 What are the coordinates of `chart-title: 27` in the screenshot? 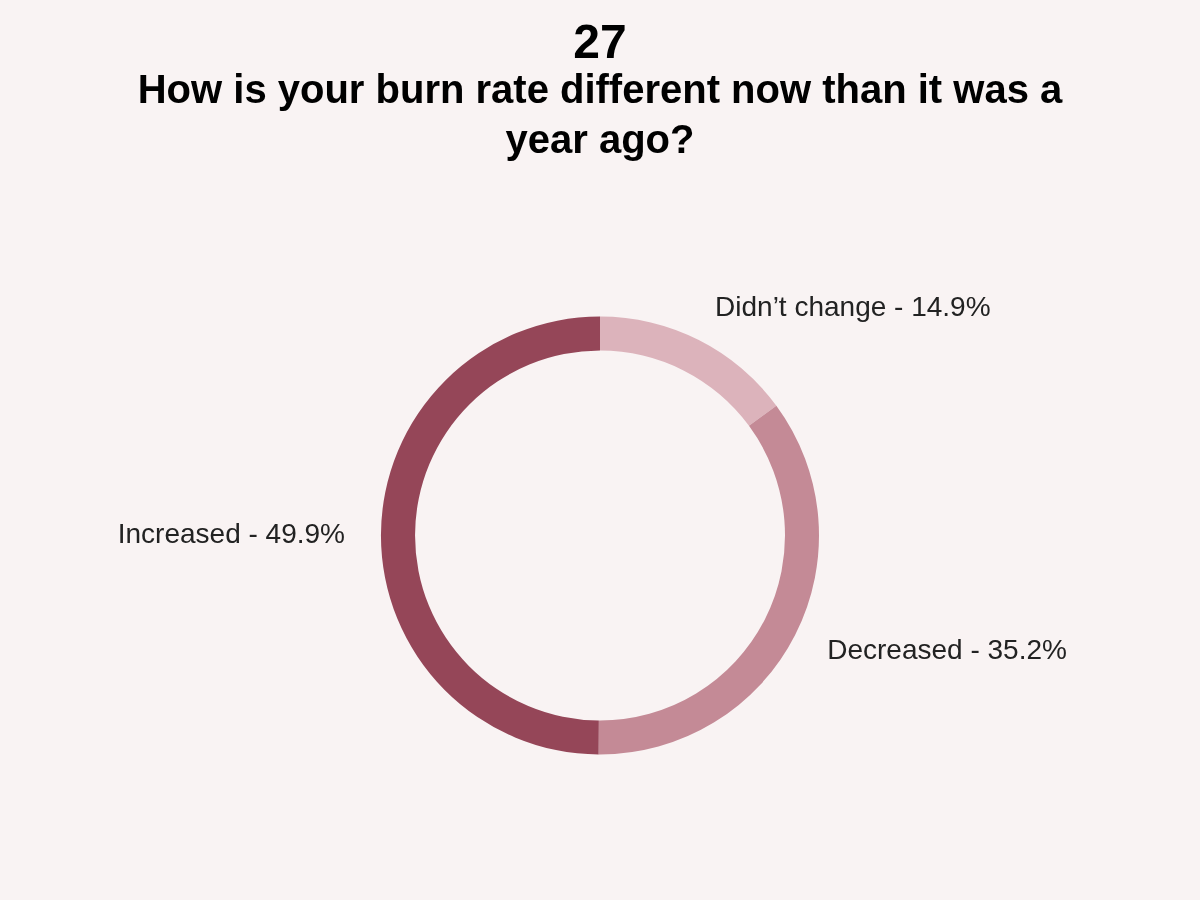 It's located at (600, 41).